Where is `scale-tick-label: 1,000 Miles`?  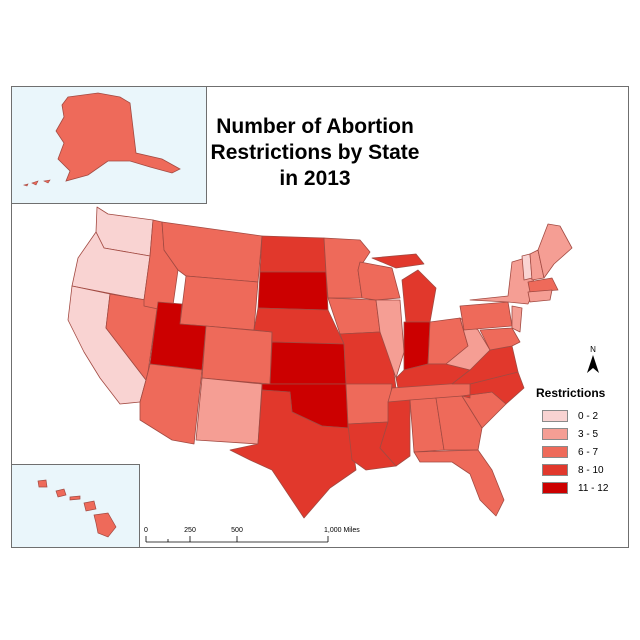 scale-tick-label: 1,000 Miles is located at coordinates (342, 530).